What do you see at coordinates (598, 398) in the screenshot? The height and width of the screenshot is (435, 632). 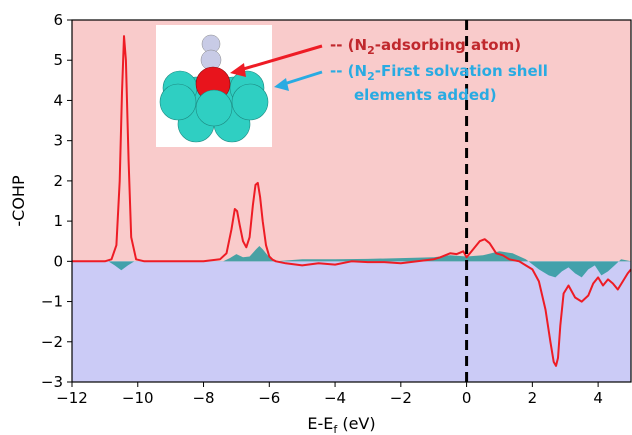 I see `x-tick-label: 4` at bounding box center [598, 398].